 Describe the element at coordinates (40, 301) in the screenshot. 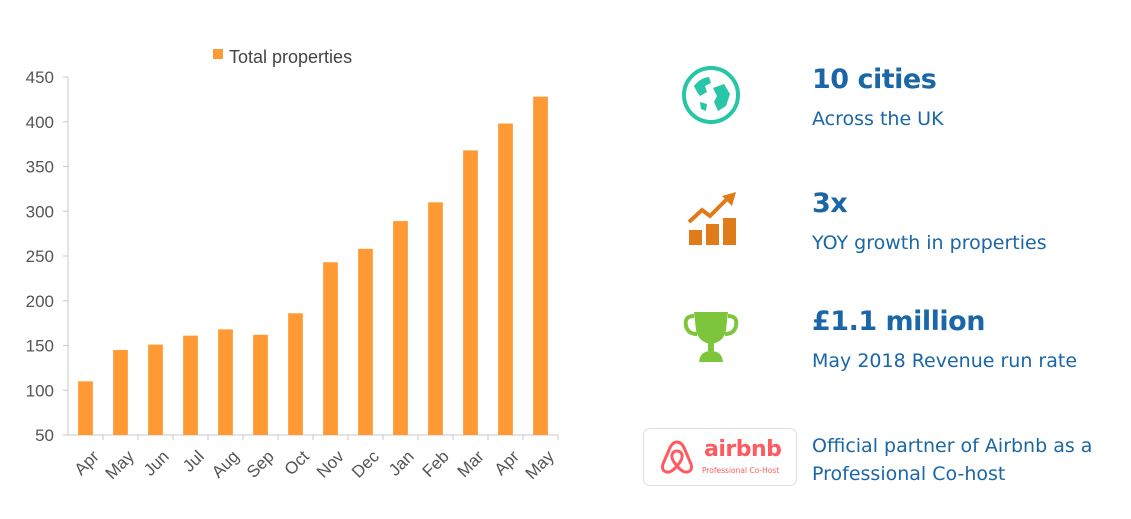

I see `y-tick-label: 200` at that location.